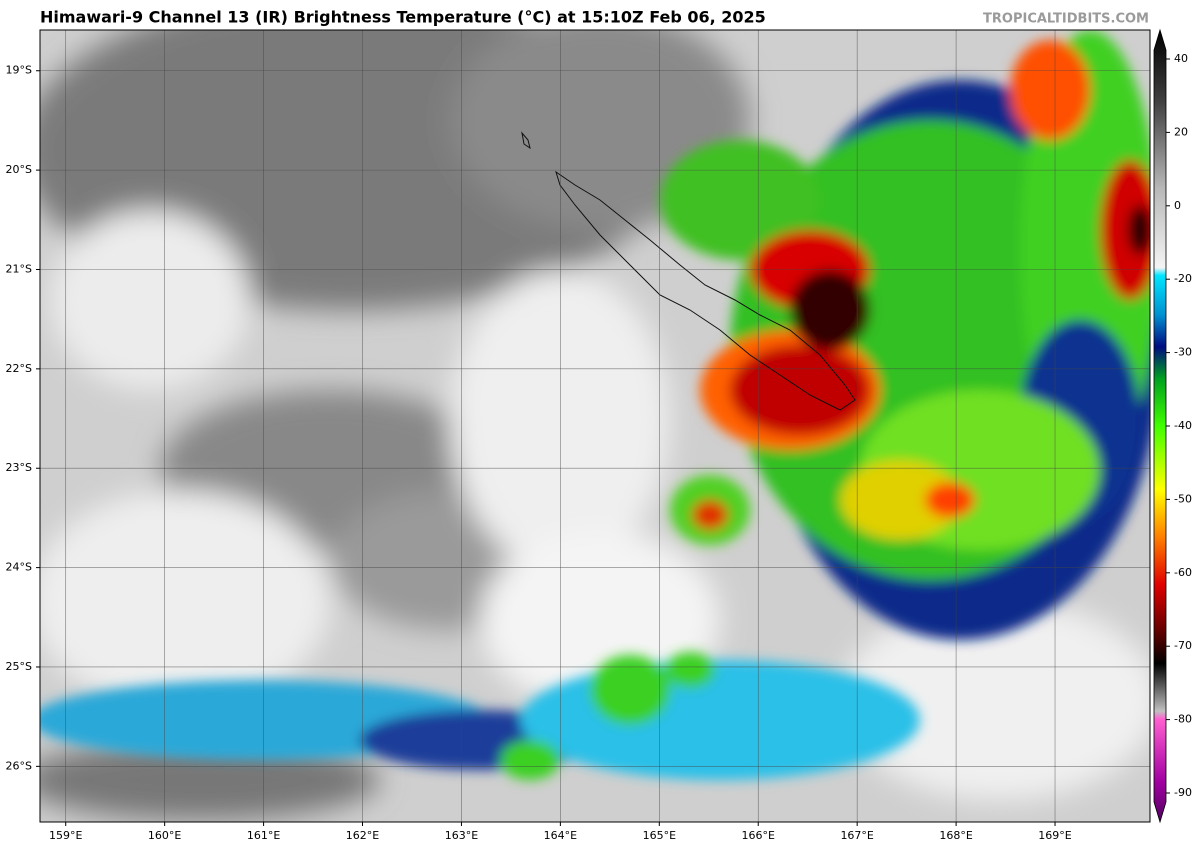 The width and height of the screenshot is (1200, 845). What do you see at coordinates (263, 835) in the screenshot?
I see `x-tick-label: 161°E` at bounding box center [263, 835].